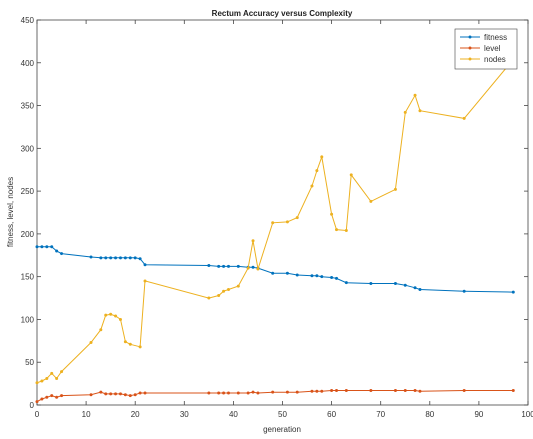 This screenshot has width=533, height=439. What do you see at coordinates (135, 414) in the screenshot?
I see `x-tick-label: 20` at bounding box center [135, 414].